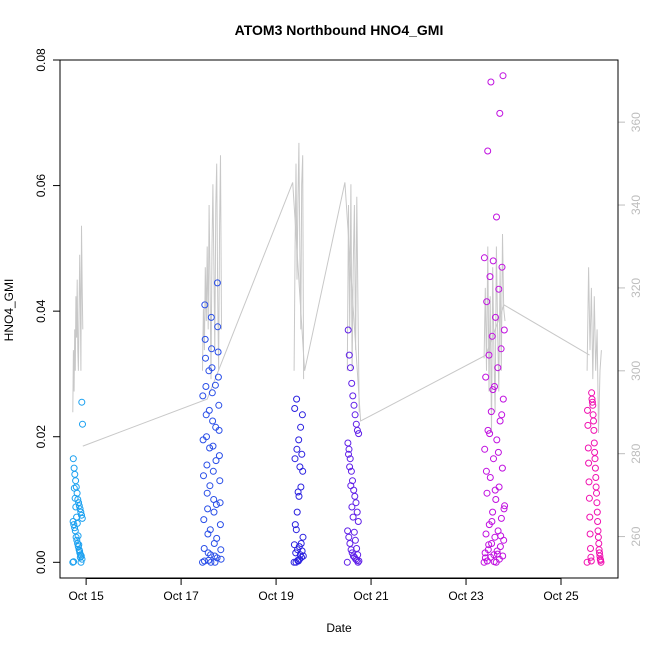 This screenshot has width=650, height=650. What do you see at coordinates (276, 596) in the screenshot?
I see `x-tick-label: Oct 19` at bounding box center [276, 596].